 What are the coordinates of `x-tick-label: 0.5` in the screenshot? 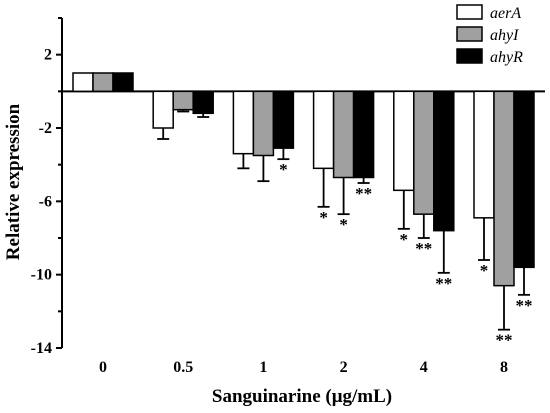 It's located at (183, 367).